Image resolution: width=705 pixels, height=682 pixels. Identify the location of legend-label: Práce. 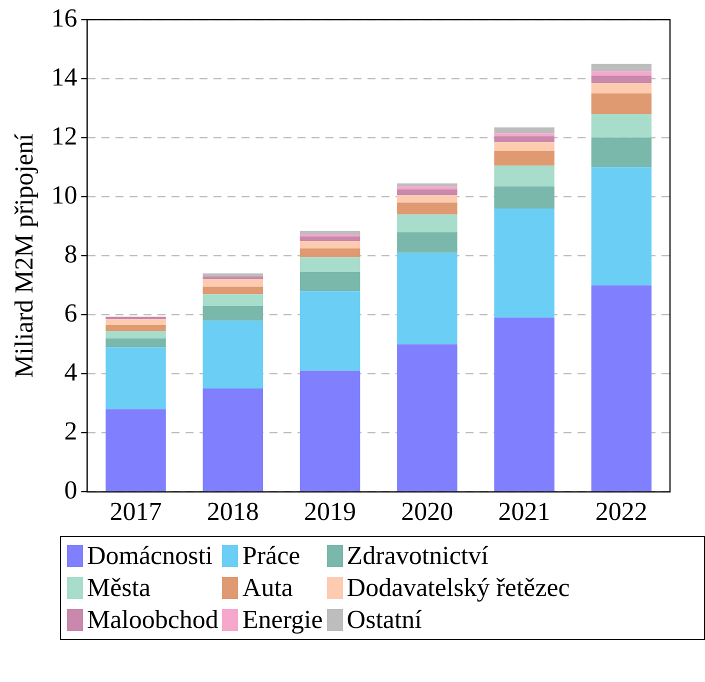
(271, 556).